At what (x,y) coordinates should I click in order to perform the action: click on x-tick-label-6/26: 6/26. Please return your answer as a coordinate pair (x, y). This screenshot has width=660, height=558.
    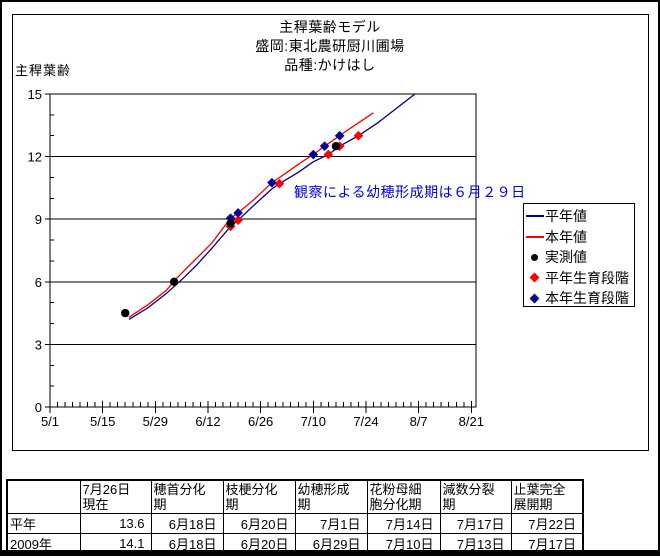
    Looking at the image, I should click on (260, 421).